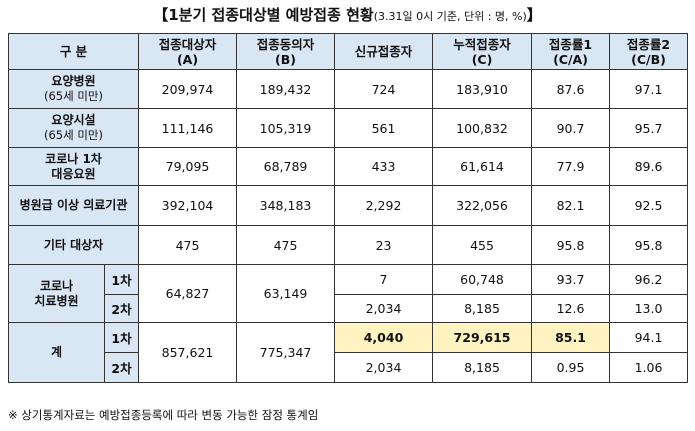  I want to click on header-cumulative: 누적접종자 (C), so click(482, 51).